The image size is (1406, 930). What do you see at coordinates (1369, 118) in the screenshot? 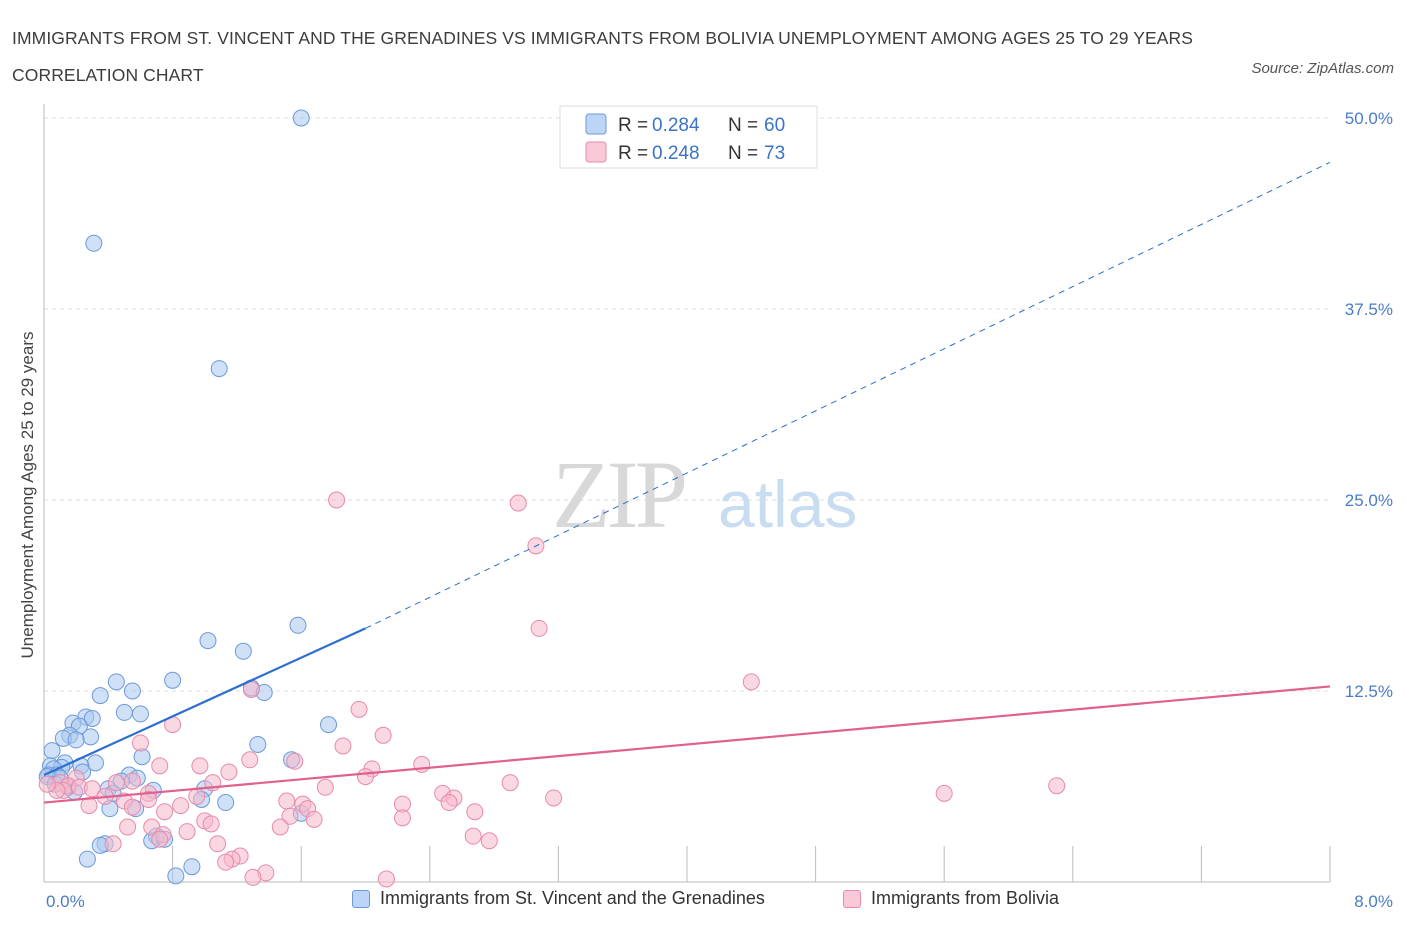
I see `y-tick-label-3: 50.0%` at bounding box center [1369, 118].